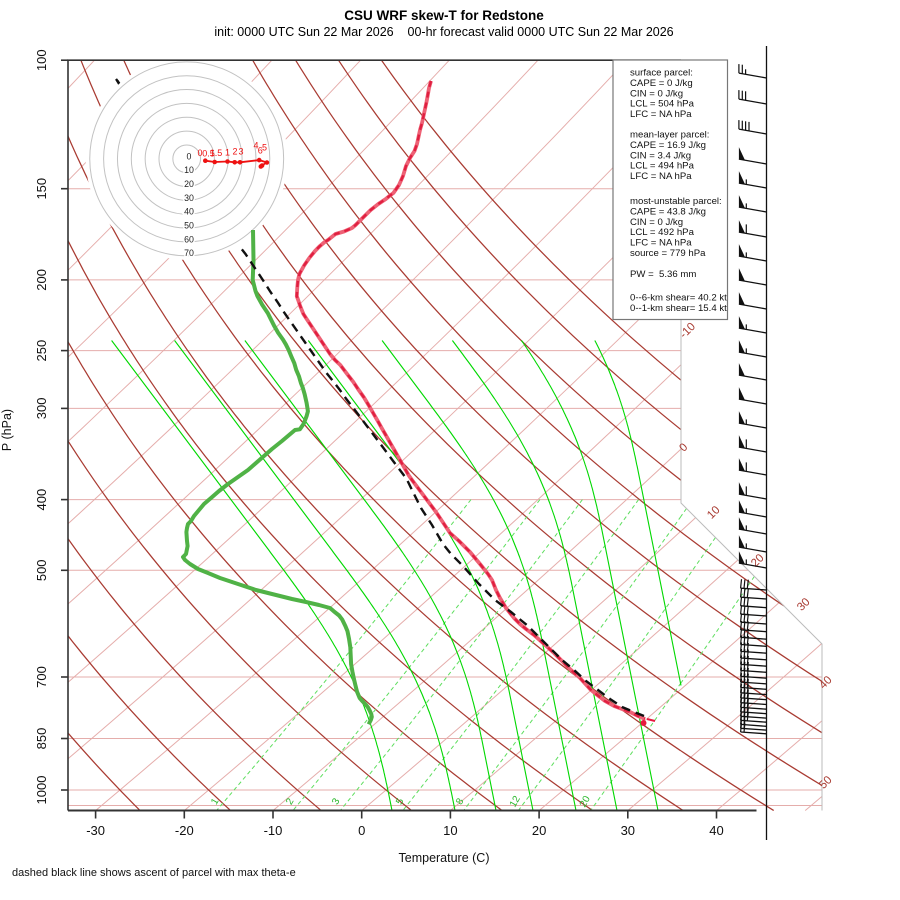  I want to click on svg-text: 4, so click(255, 146).